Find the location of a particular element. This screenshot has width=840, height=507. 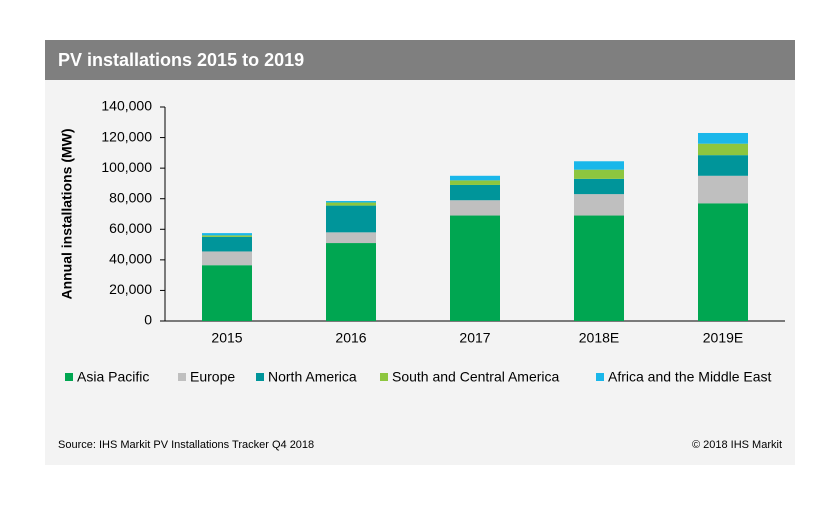

y-axis-label: Annual installations (MW) is located at coordinates (67, 213).